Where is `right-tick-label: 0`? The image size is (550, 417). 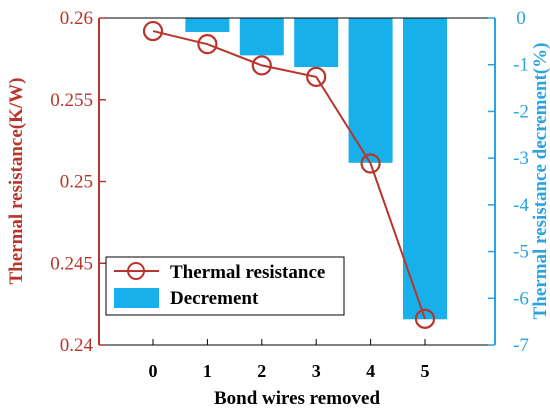 right-tick-label: 0 is located at coordinates (521, 18).